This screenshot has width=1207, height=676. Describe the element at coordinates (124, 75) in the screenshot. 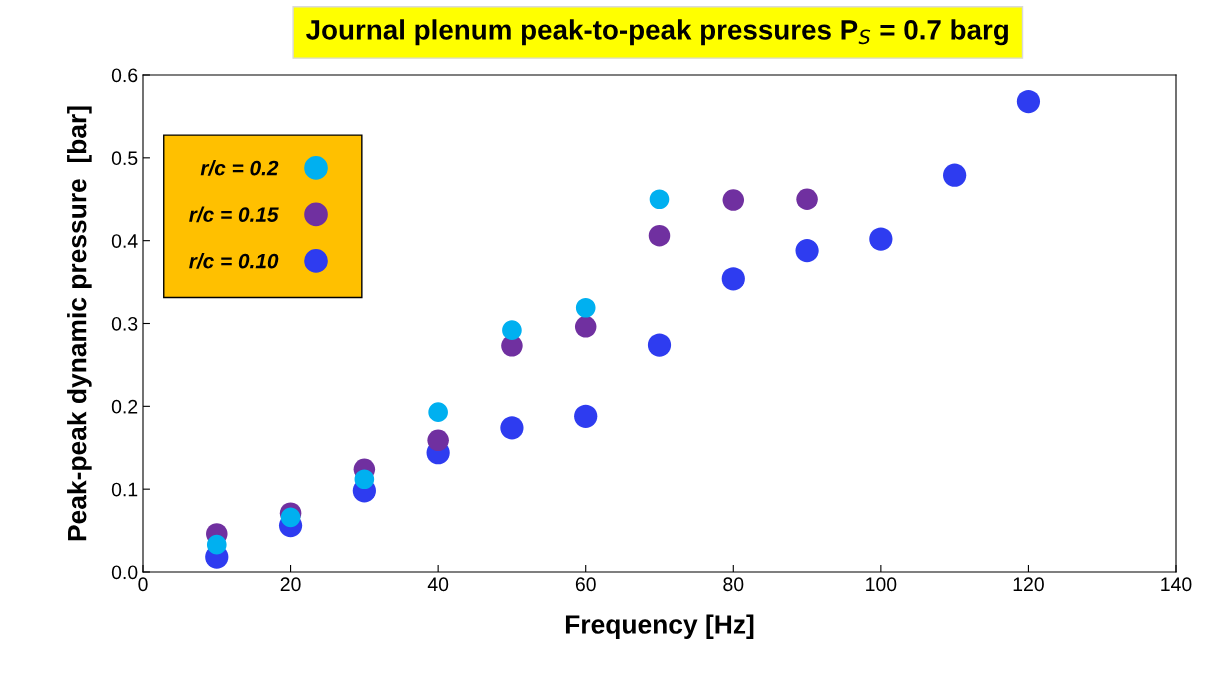

I see `y-tick-label: 0.6` at that location.